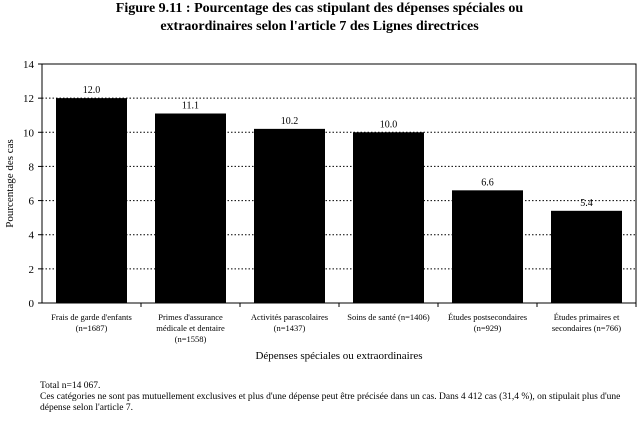  Describe the element at coordinates (190, 328) in the screenshot. I see `x-tick-label: médicale et dentaire` at that location.